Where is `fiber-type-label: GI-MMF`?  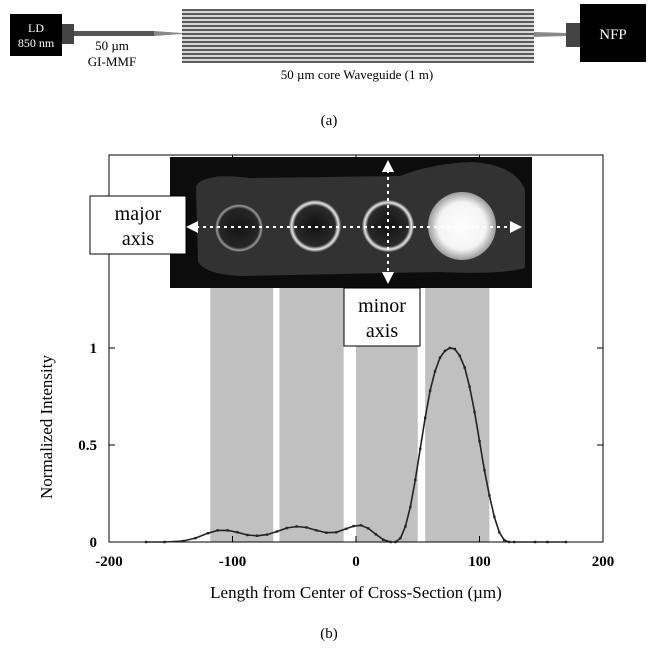
fiber-type-label: GI-MMF is located at coordinates (112, 61).